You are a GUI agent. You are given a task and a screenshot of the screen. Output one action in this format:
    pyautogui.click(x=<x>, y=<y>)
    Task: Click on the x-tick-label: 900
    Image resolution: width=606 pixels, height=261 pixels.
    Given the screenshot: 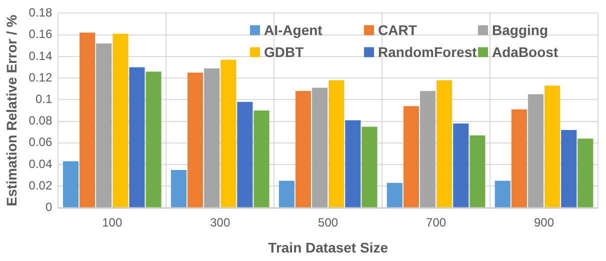 What is the action you would take?
    pyautogui.click(x=544, y=222)
    